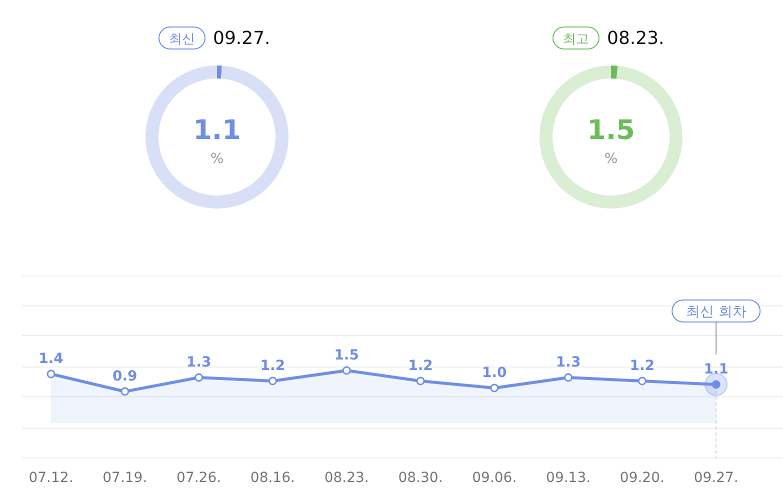  What do you see at coordinates (51, 478) in the screenshot?
I see `x-tick-label: 07.12.` at bounding box center [51, 478].